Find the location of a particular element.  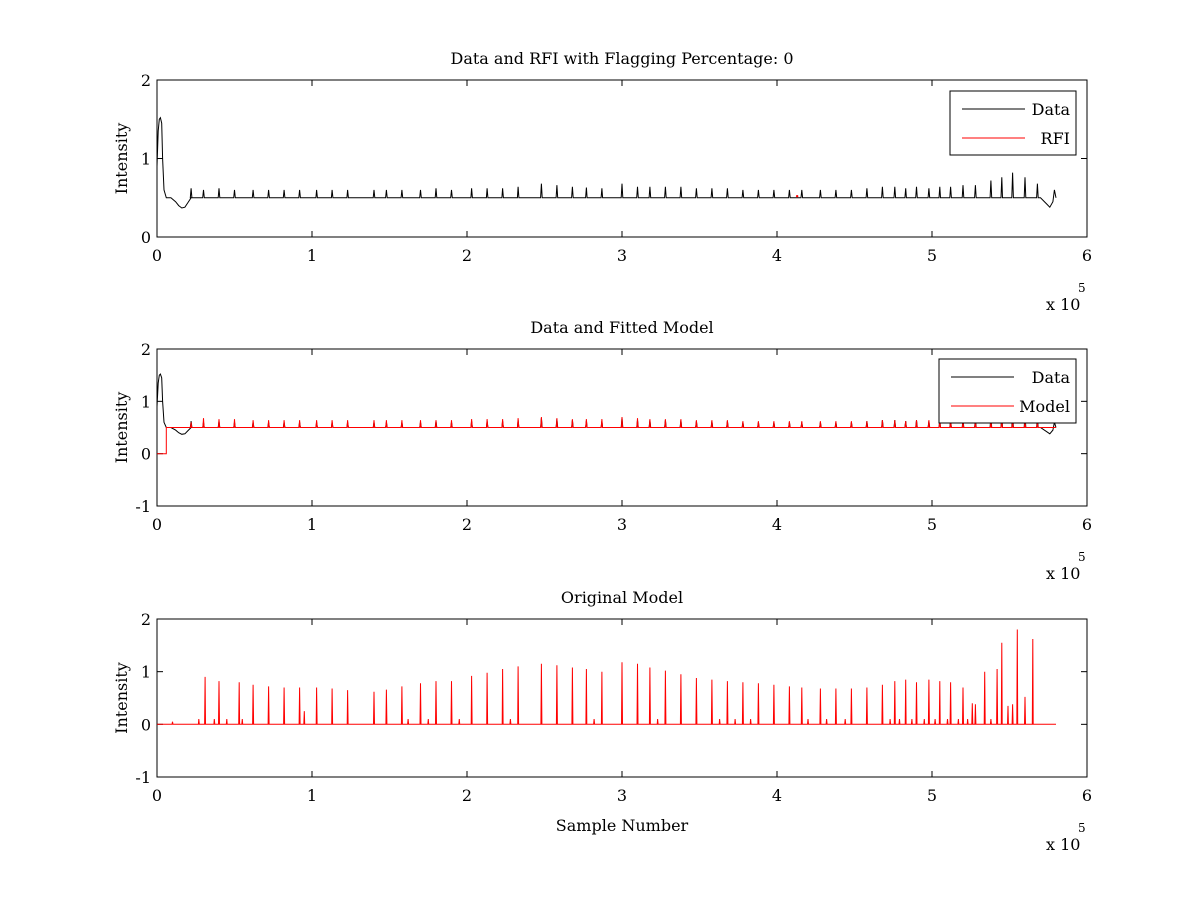

chart-title: Original Model is located at coordinates (622, 597).